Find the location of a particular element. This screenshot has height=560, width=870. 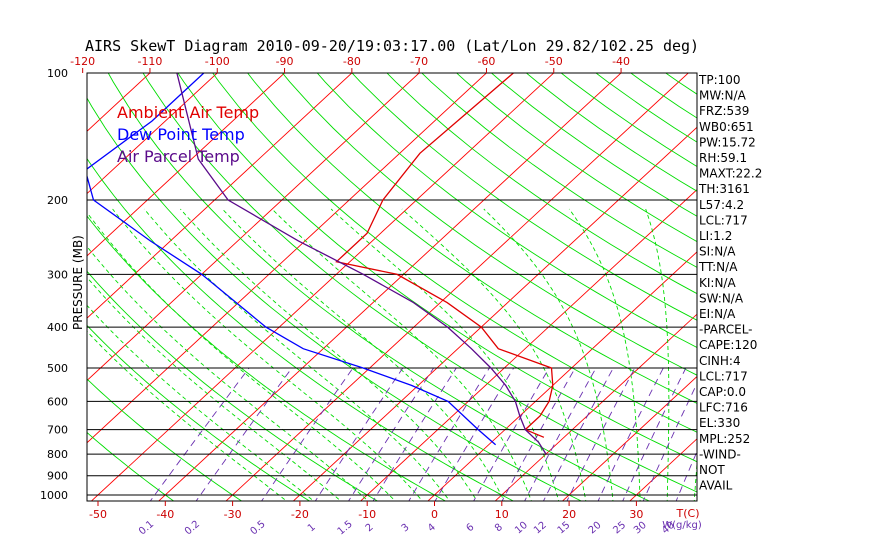

stat-item: CINH:4 is located at coordinates (720, 361).